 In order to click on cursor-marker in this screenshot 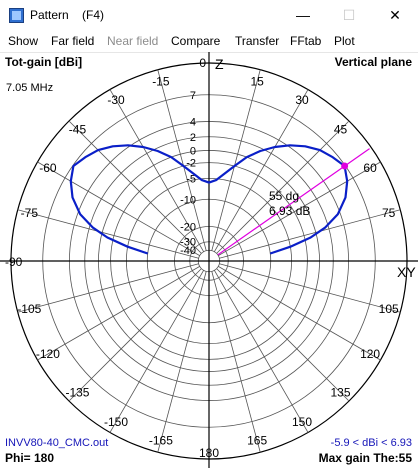, I will do `click(345, 166)`.